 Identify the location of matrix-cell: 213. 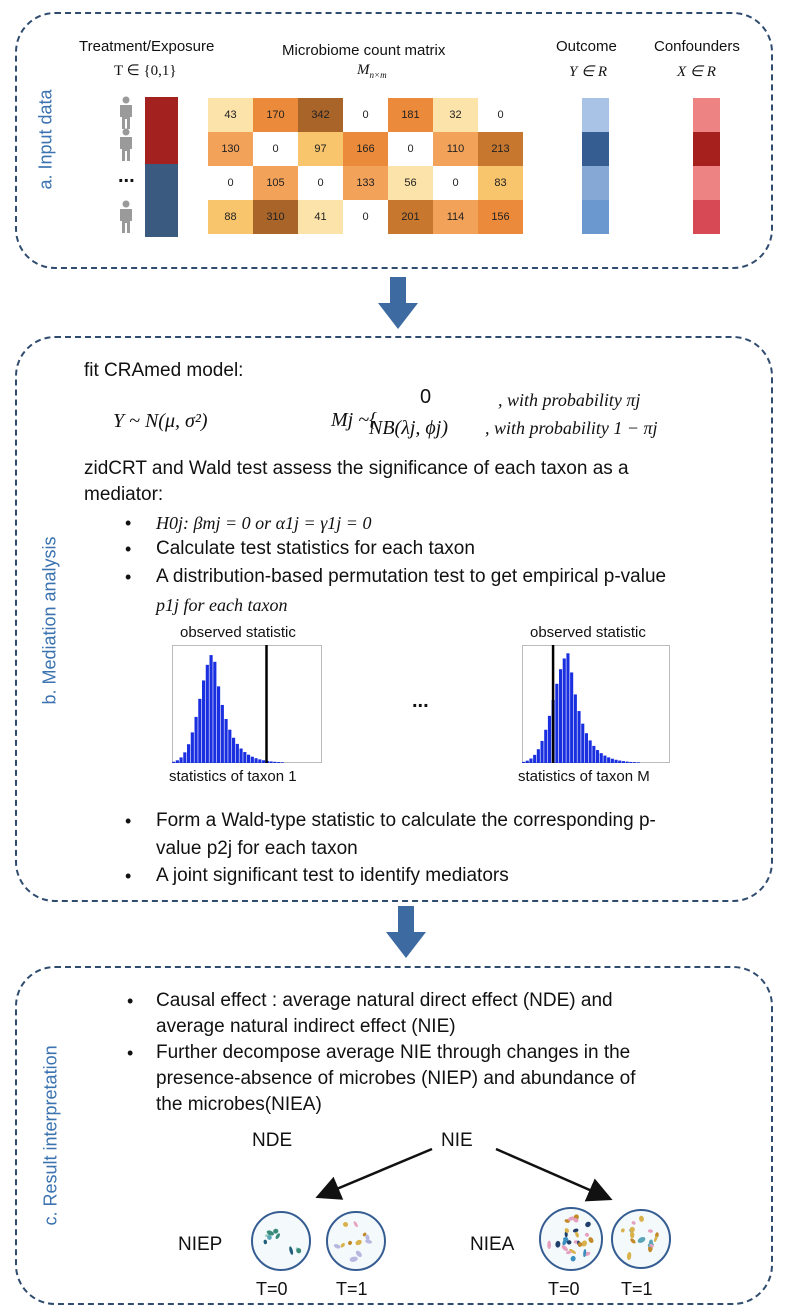
(500, 149).